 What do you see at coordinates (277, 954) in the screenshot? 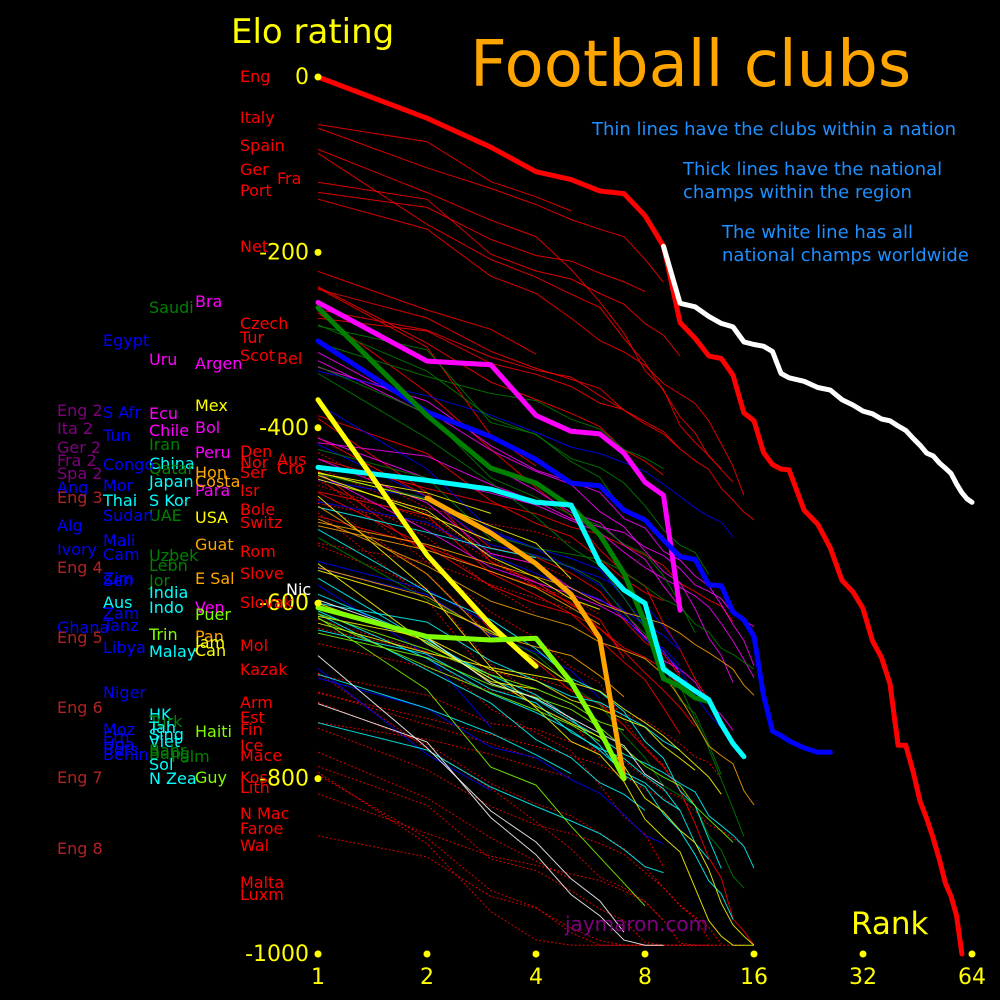
I see `y-tick-label: -1000` at bounding box center [277, 954].